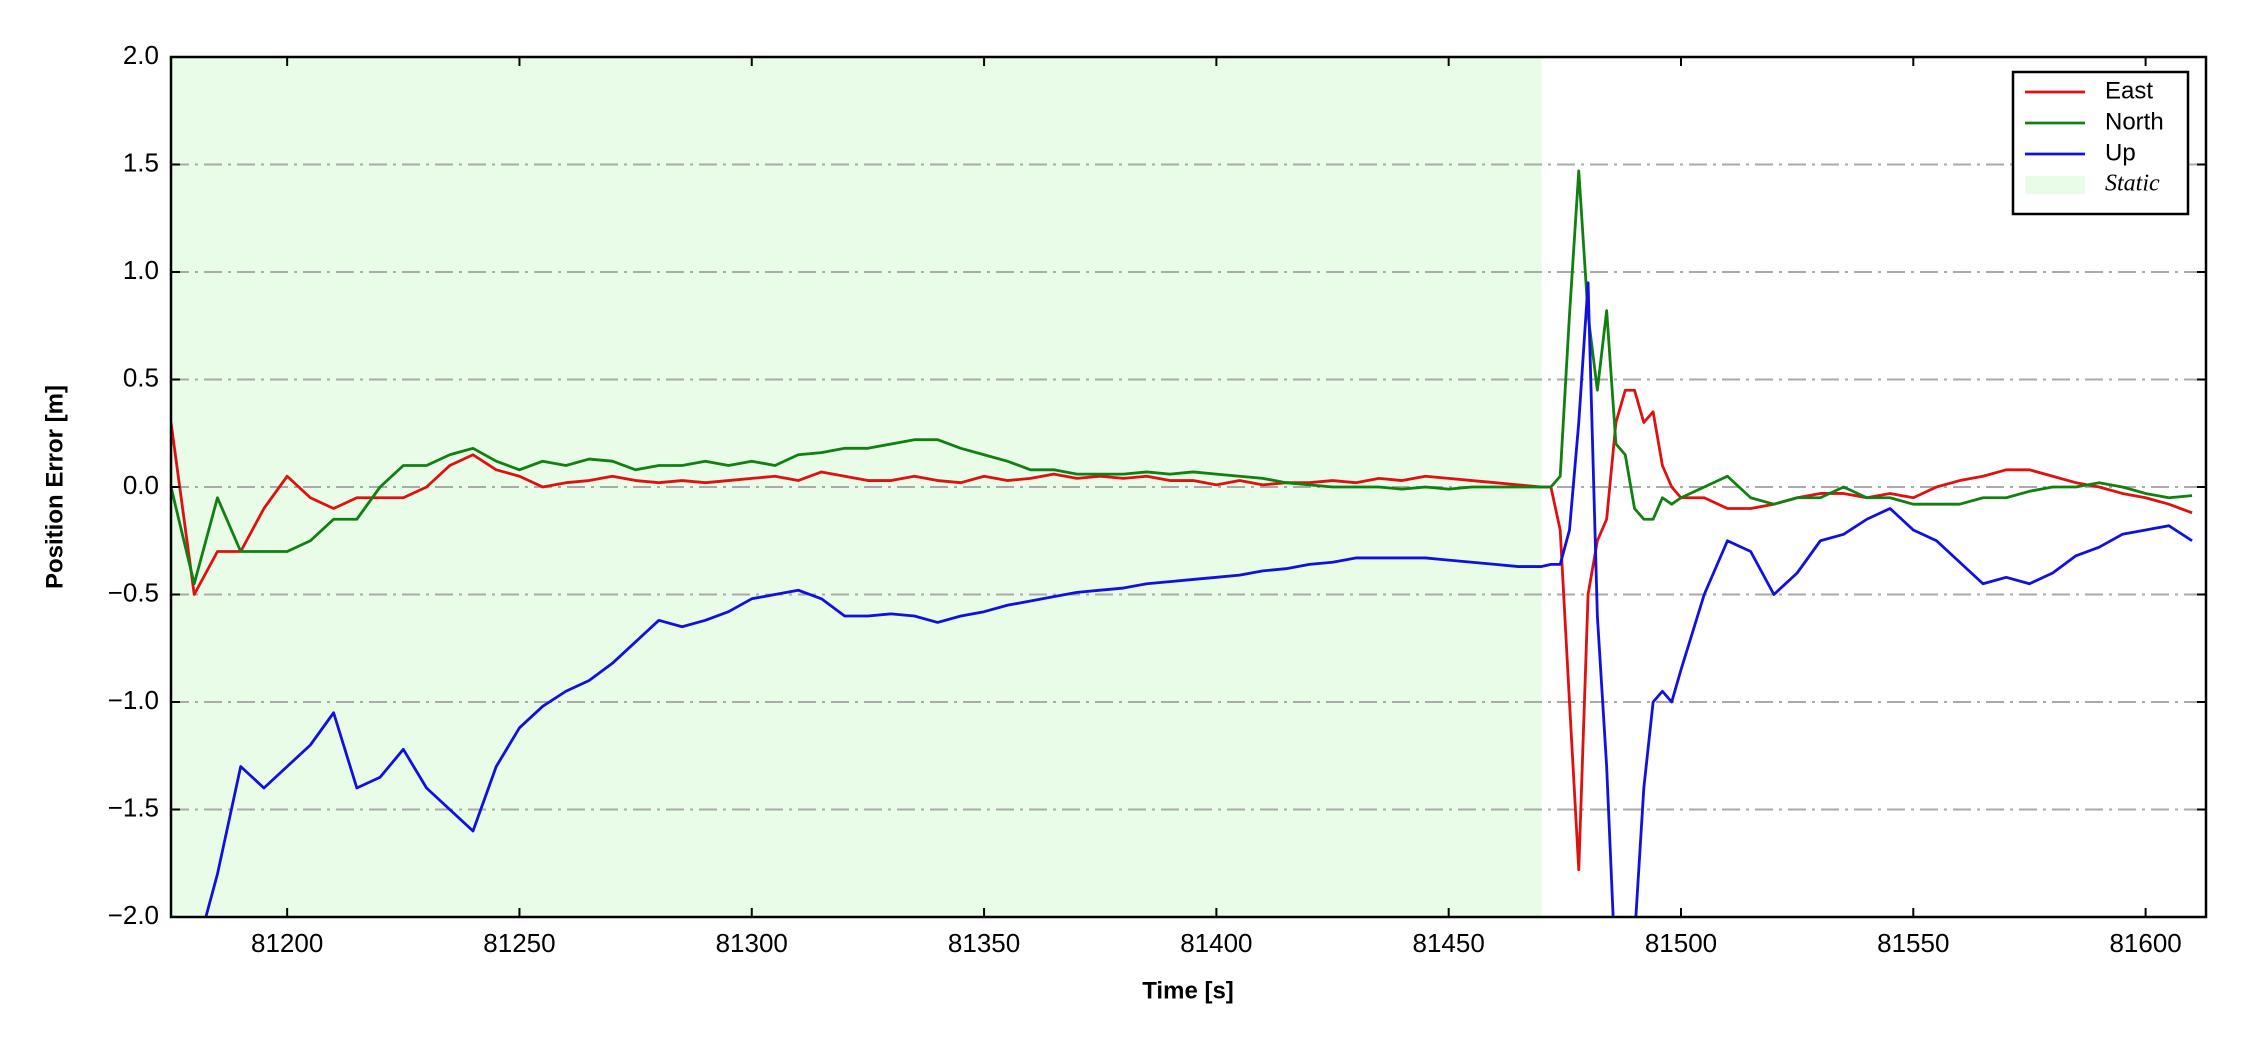 The height and width of the screenshot is (1050, 2250). I want to click on x-tick-label: 81450, so click(1449, 943).